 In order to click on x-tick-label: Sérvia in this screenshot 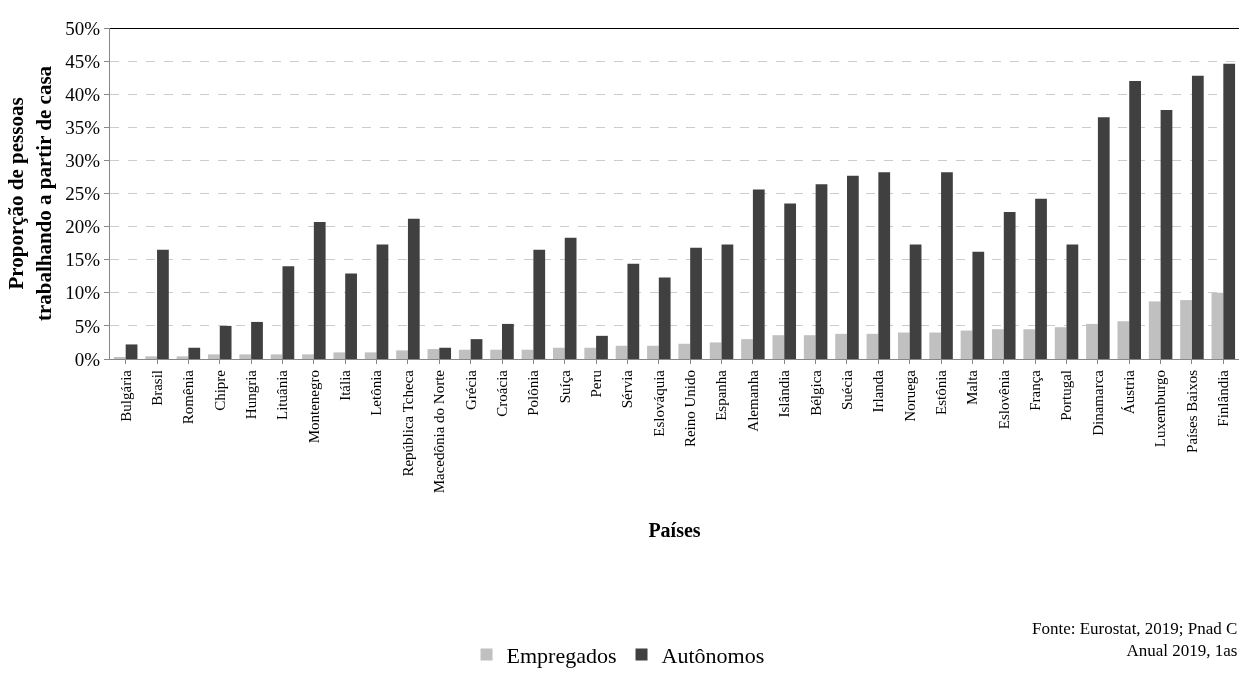, I will do `click(627, 389)`.